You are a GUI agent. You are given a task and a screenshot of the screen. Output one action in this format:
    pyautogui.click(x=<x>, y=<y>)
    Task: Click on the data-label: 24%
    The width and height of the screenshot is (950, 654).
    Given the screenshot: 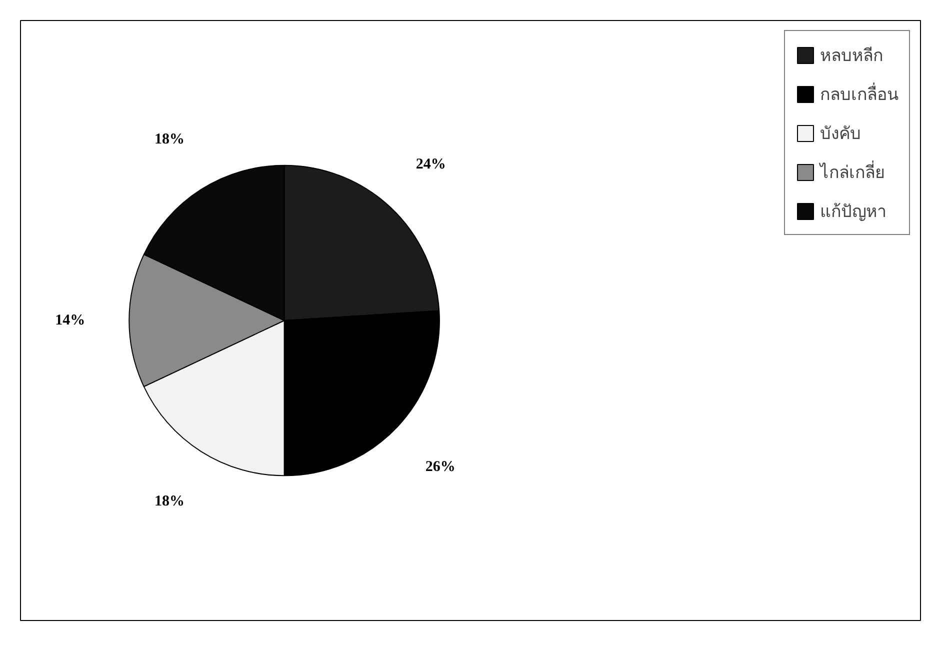 What is the action you would take?
    pyautogui.click(x=431, y=164)
    